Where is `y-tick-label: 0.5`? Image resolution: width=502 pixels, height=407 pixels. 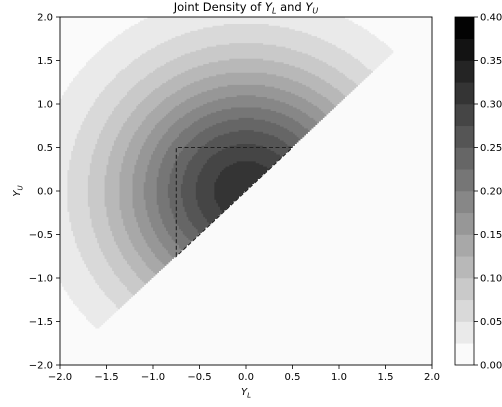
y-tick-label: 0.5 is located at coordinates (45, 148).